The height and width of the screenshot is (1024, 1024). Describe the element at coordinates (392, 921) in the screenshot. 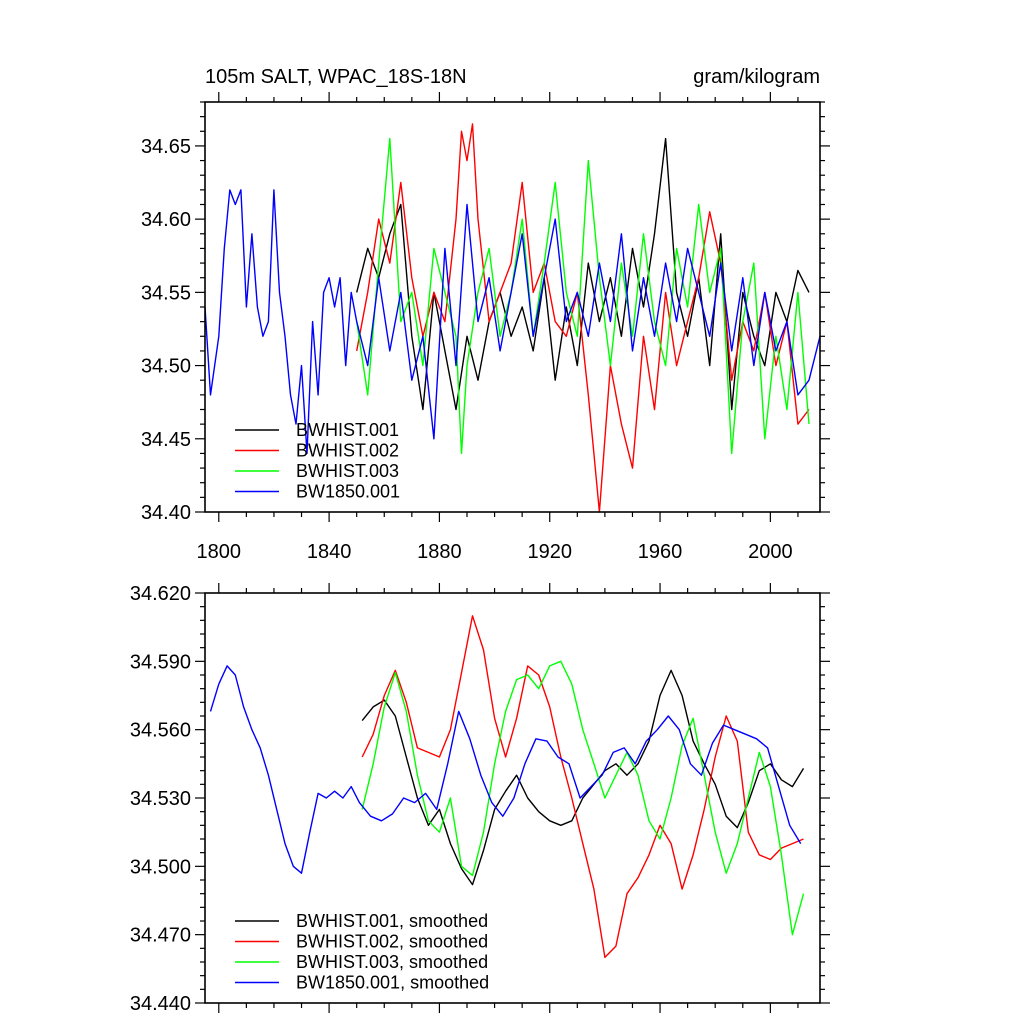

I see `bottom-legend-label-1: BWHIST.001, smoothed` at that location.